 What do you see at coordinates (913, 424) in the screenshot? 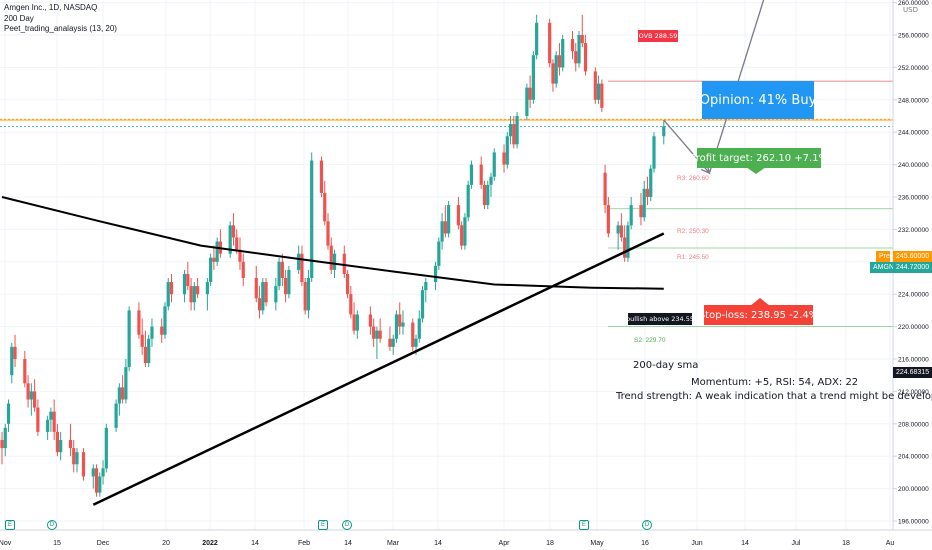
I see `price-tick-label: 208.00000` at bounding box center [913, 424].